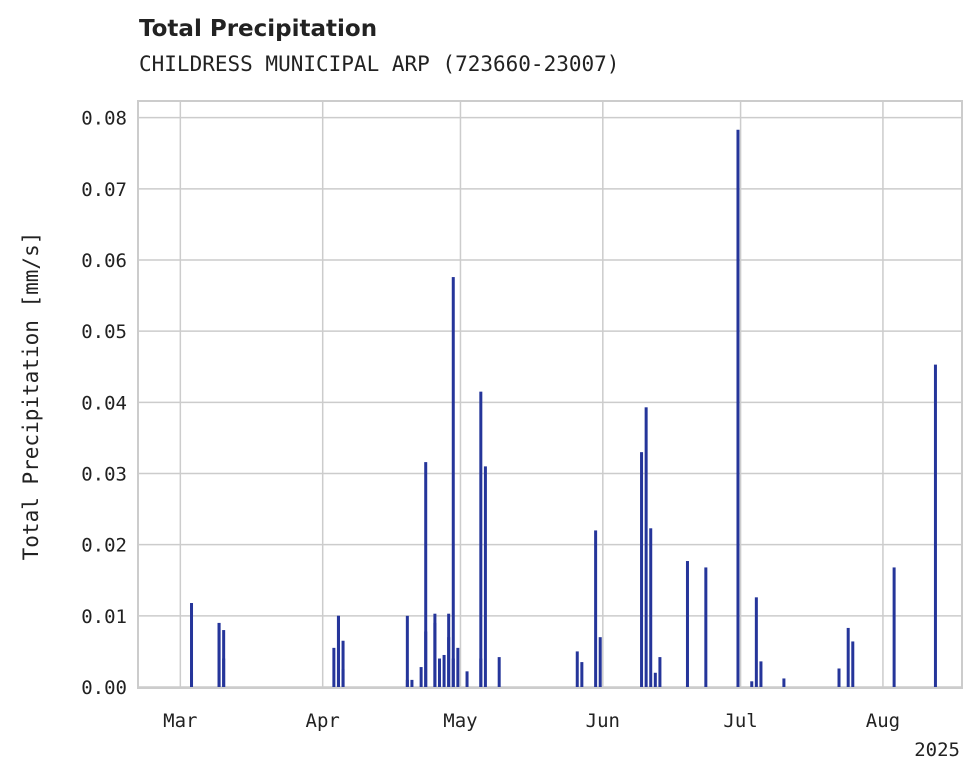 The width and height of the screenshot is (980, 783). I want to click on y-tick-label: 0.08, so click(104, 119).